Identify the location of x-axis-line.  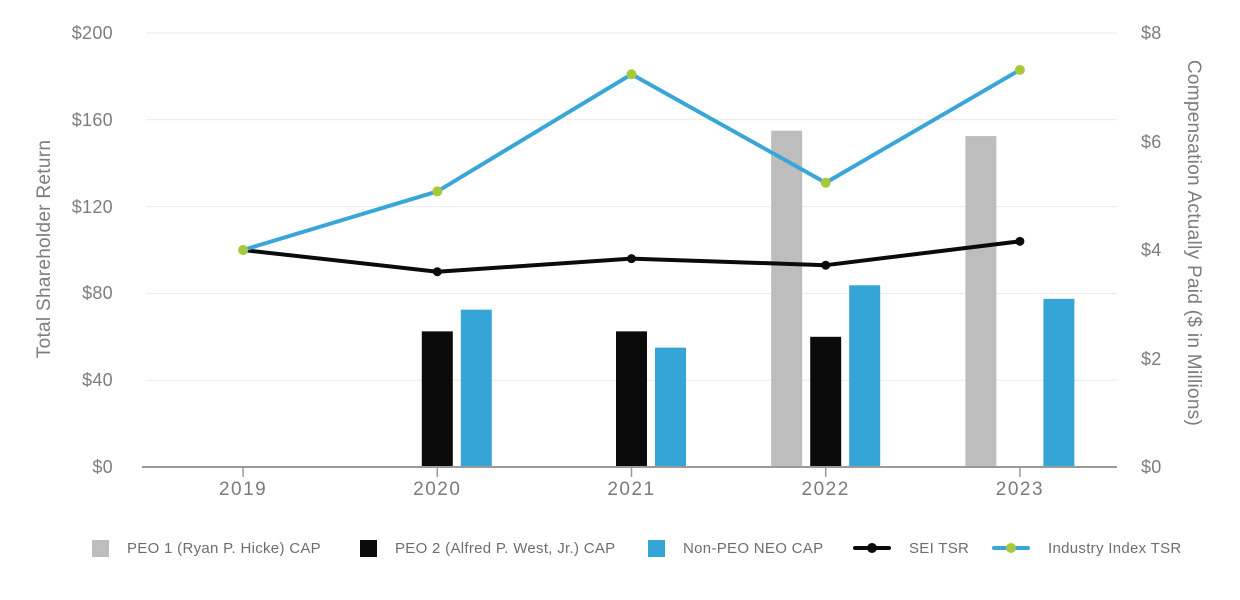
(629, 467).